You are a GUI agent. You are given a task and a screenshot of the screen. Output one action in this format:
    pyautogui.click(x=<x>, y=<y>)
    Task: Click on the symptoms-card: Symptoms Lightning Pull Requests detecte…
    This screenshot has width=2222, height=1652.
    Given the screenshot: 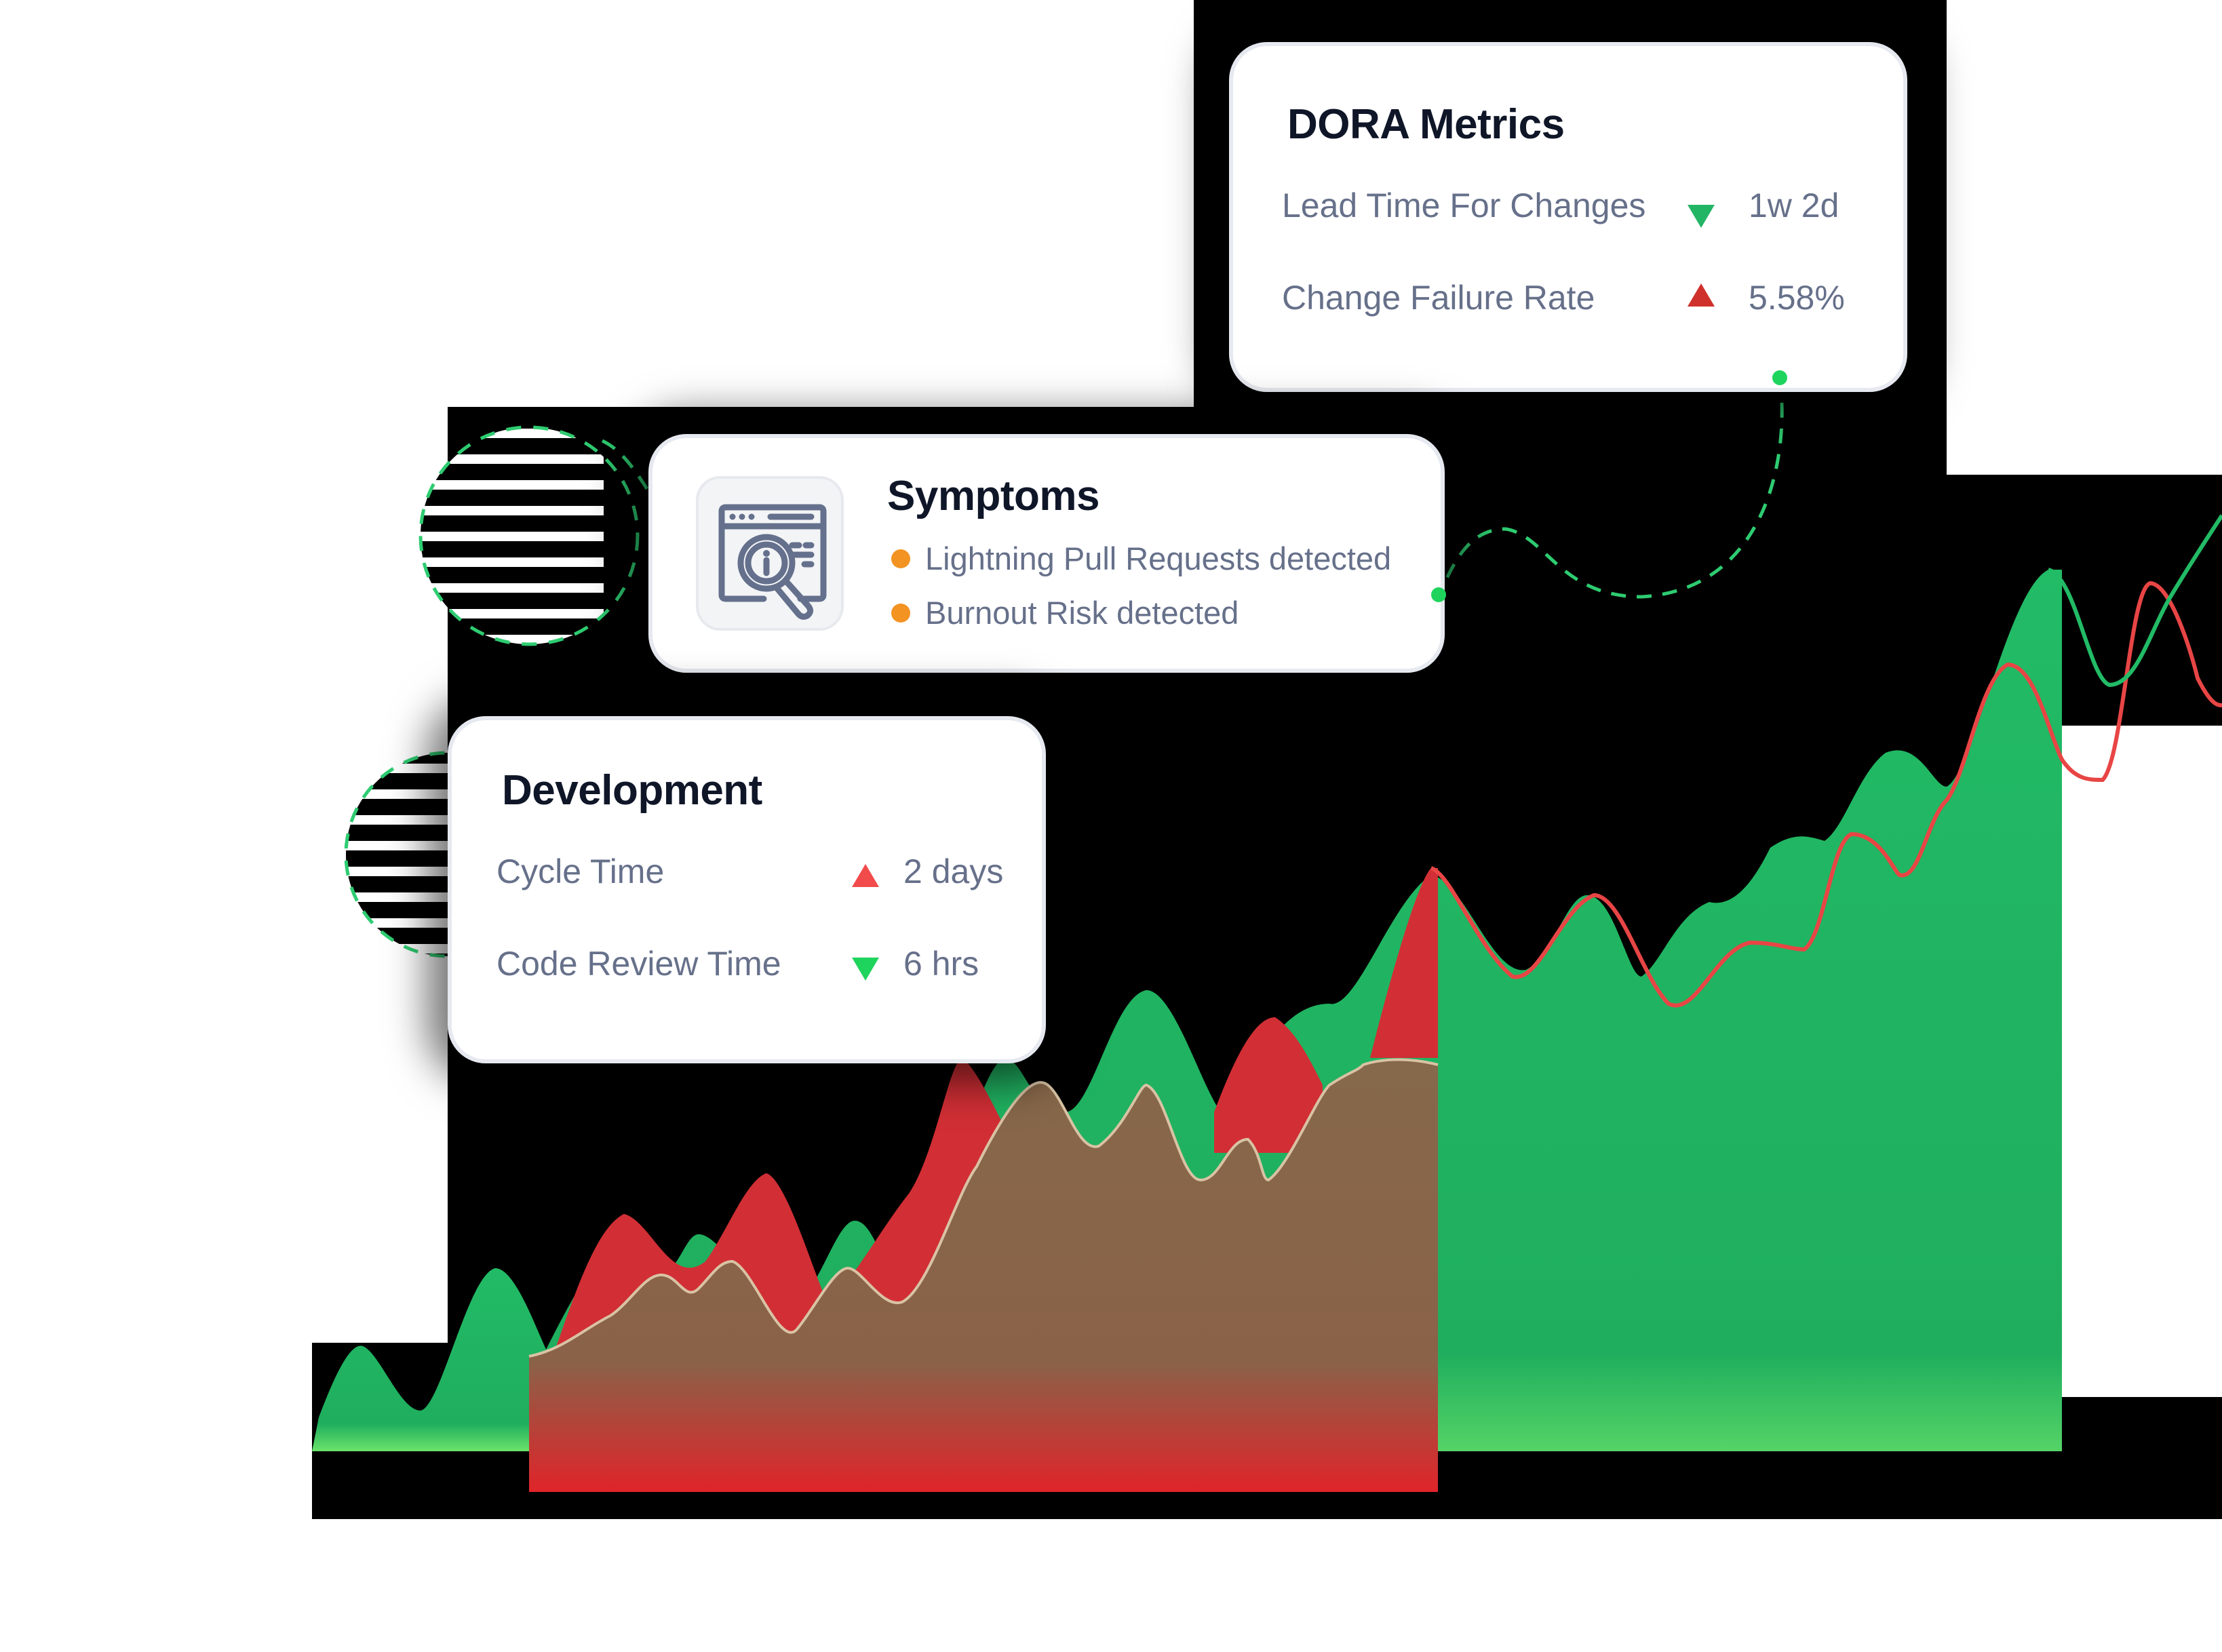 What is the action you would take?
    pyautogui.click(x=1046, y=553)
    